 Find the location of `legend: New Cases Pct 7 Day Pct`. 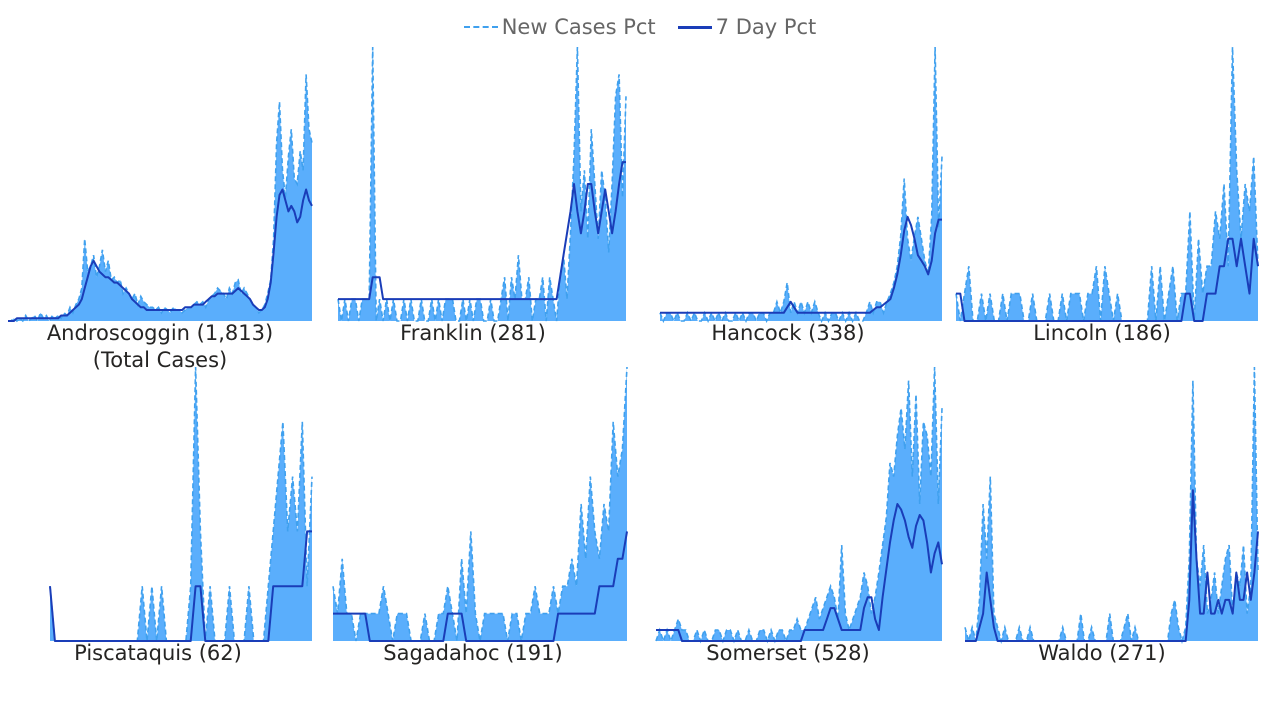

legend: New Cases Pct 7 Day Pct is located at coordinates (640, 27).